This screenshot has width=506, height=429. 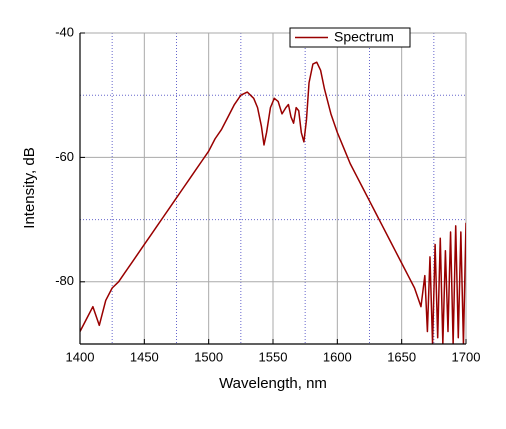 What do you see at coordinates (364, 37) in the screenshot?
I see `legend-label: Spectrum` at bounding box center [364, 37].